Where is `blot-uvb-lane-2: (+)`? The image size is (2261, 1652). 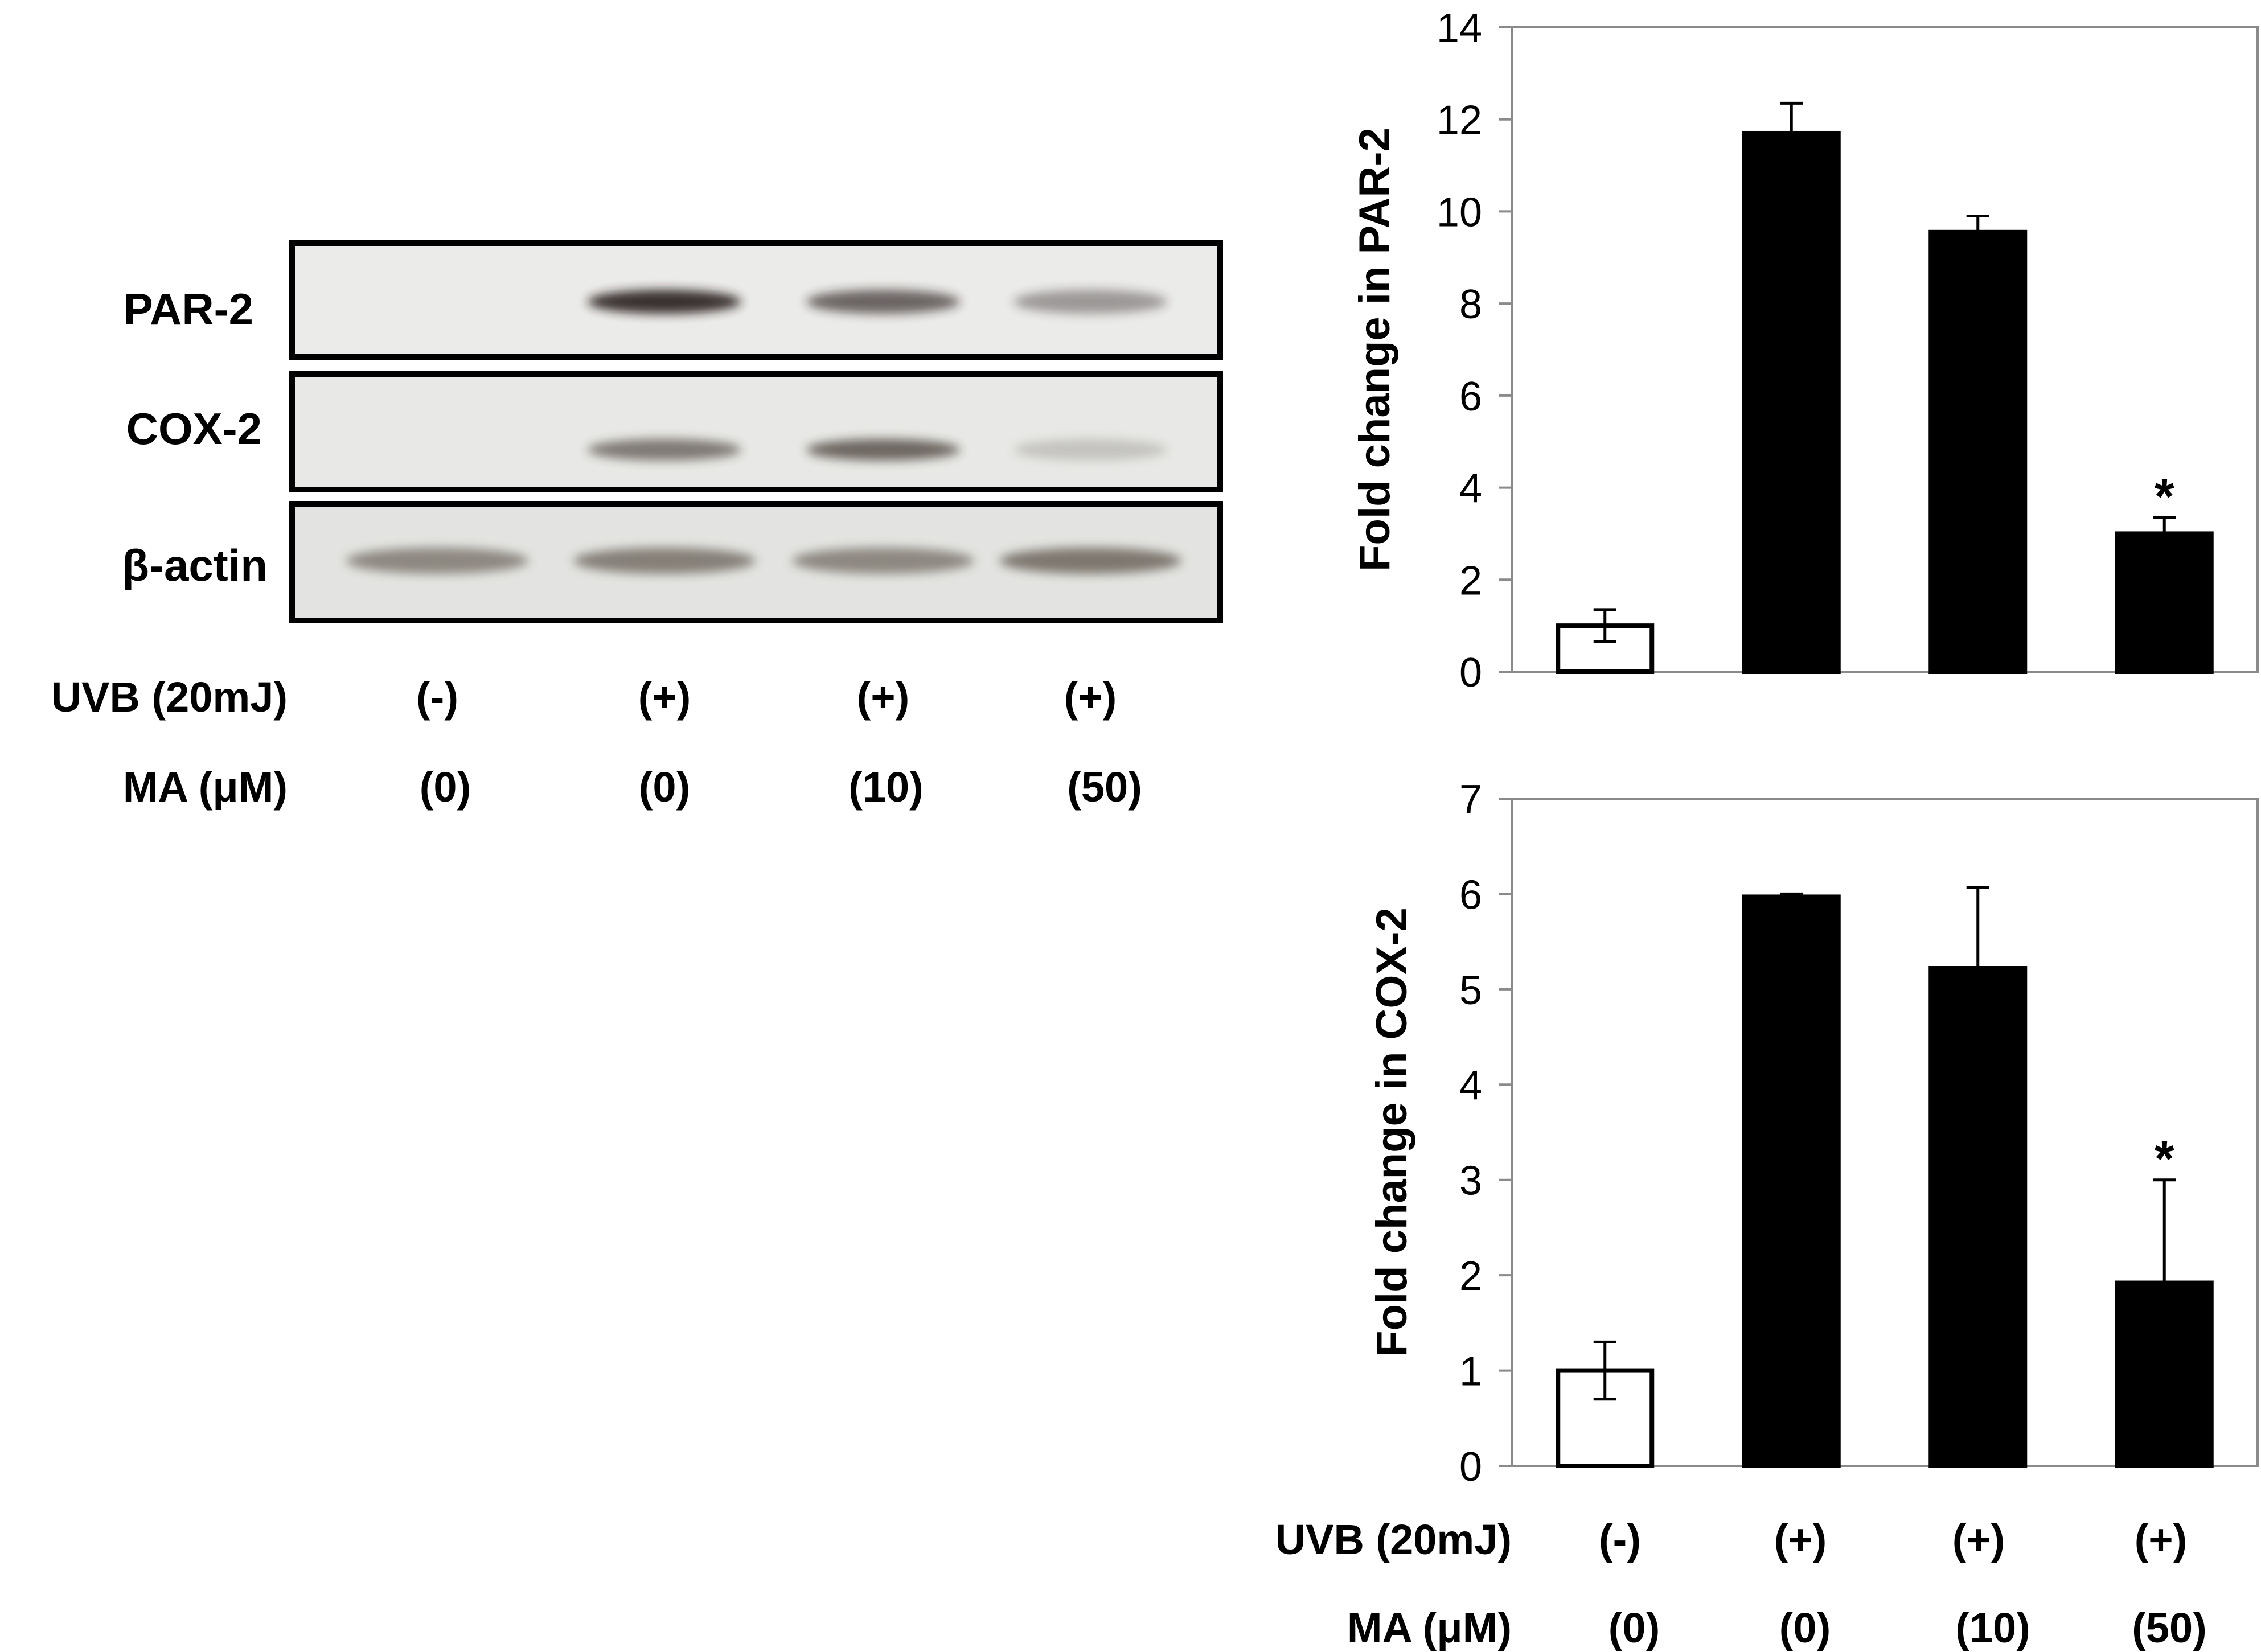 blot-uvb-lane-2: (+) is located at coordinates (664, 697).